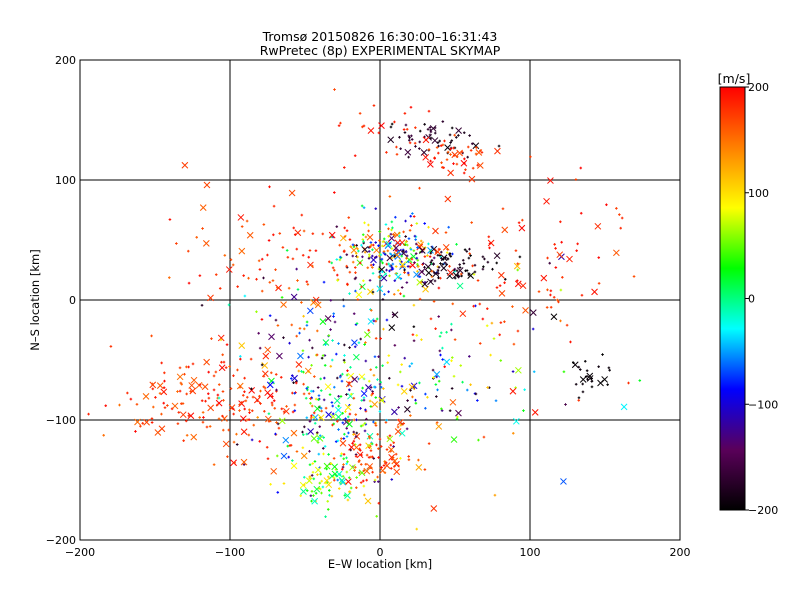 This screenshot has height=600, width=800. What do you see at coordinates (61, 420) in the screenshot?
I see `y-tick-label: −100` at bounding box center [61, 420].